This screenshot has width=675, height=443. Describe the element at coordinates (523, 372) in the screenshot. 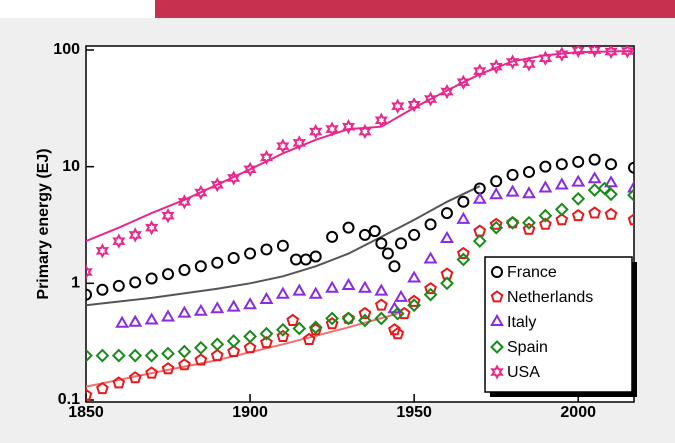

I see `legend-label: USA` at that location.